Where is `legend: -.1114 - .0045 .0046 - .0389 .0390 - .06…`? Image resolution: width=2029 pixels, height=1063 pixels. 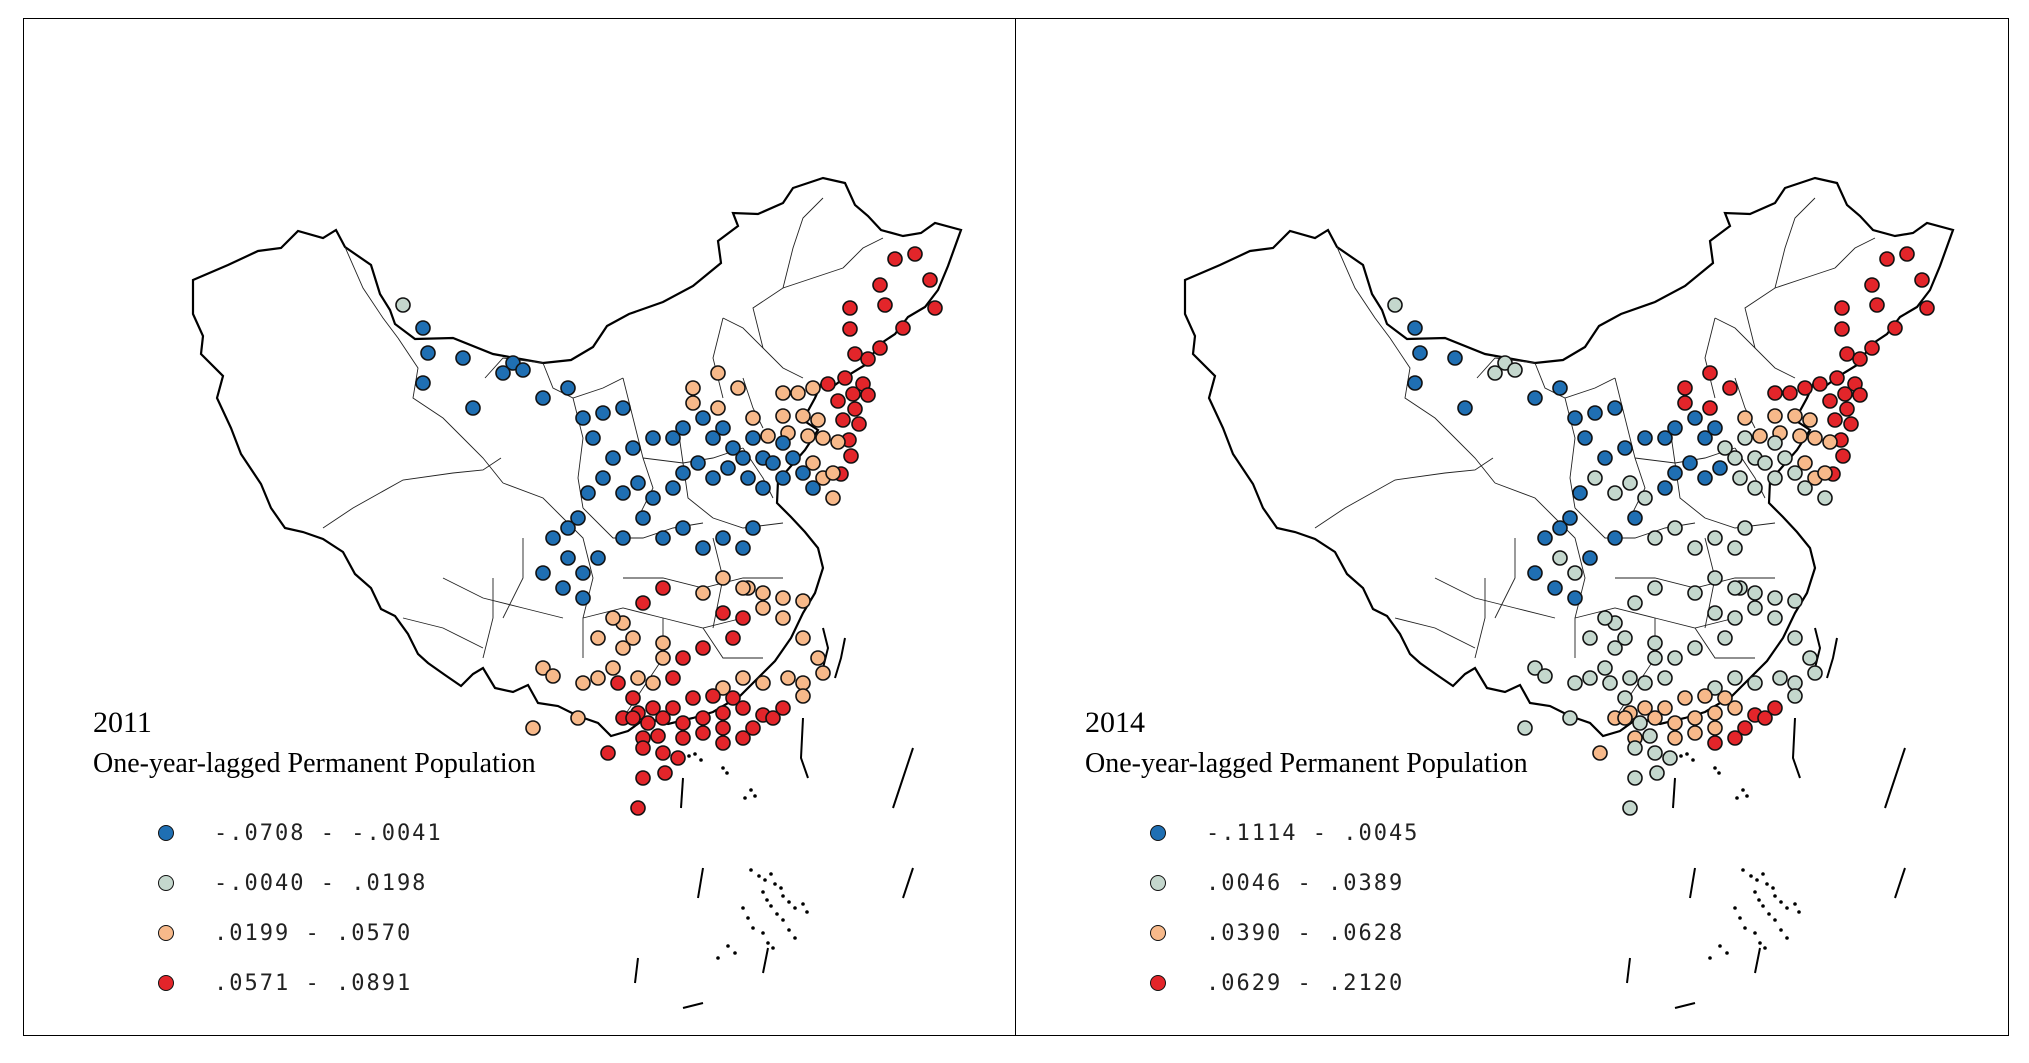 legend: -.1114 - .0045 .0046 - .0389 .0390 - .06… is located at coordinates (1284, 908).